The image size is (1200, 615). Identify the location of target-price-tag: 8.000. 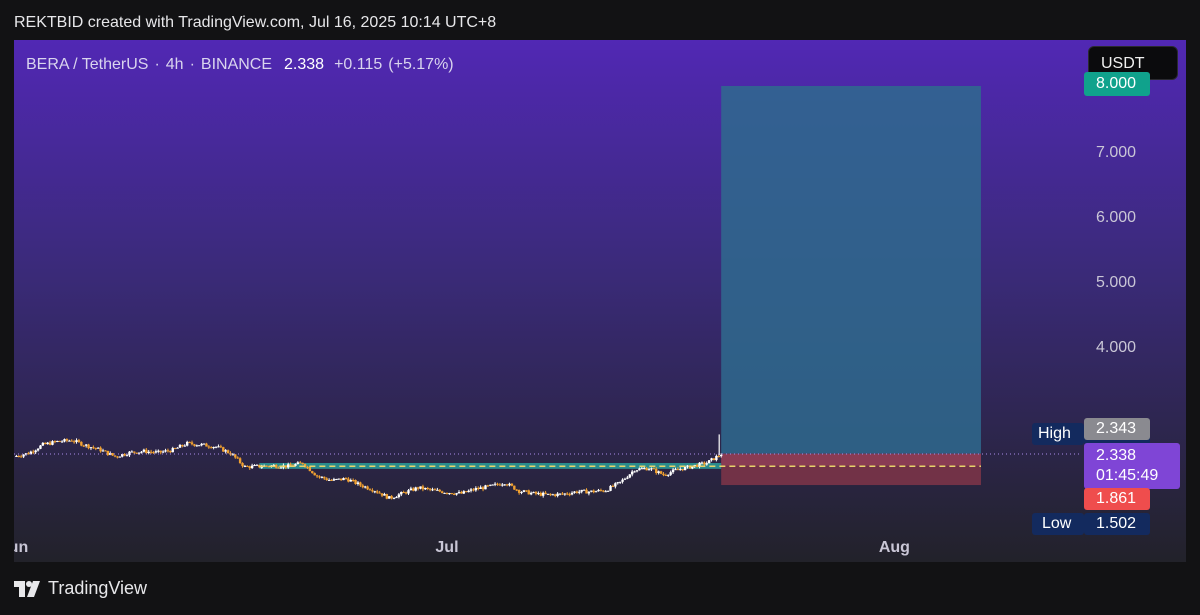
(1117, 84).